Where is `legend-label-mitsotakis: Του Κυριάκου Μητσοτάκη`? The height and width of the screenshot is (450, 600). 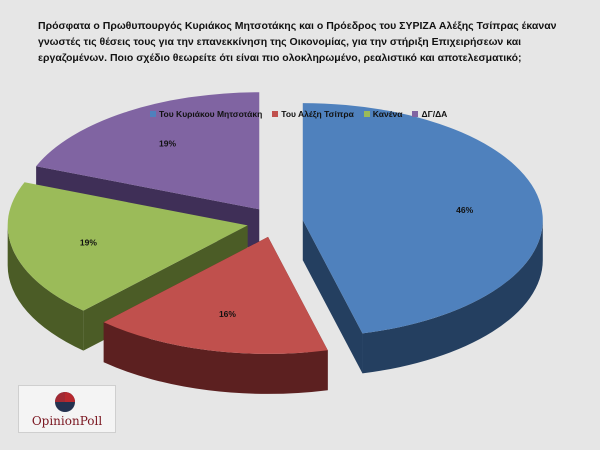
legend-label-mitsotakis: Του Κυριάκου Μητσοτάκη is located at coordinates (211, 114).